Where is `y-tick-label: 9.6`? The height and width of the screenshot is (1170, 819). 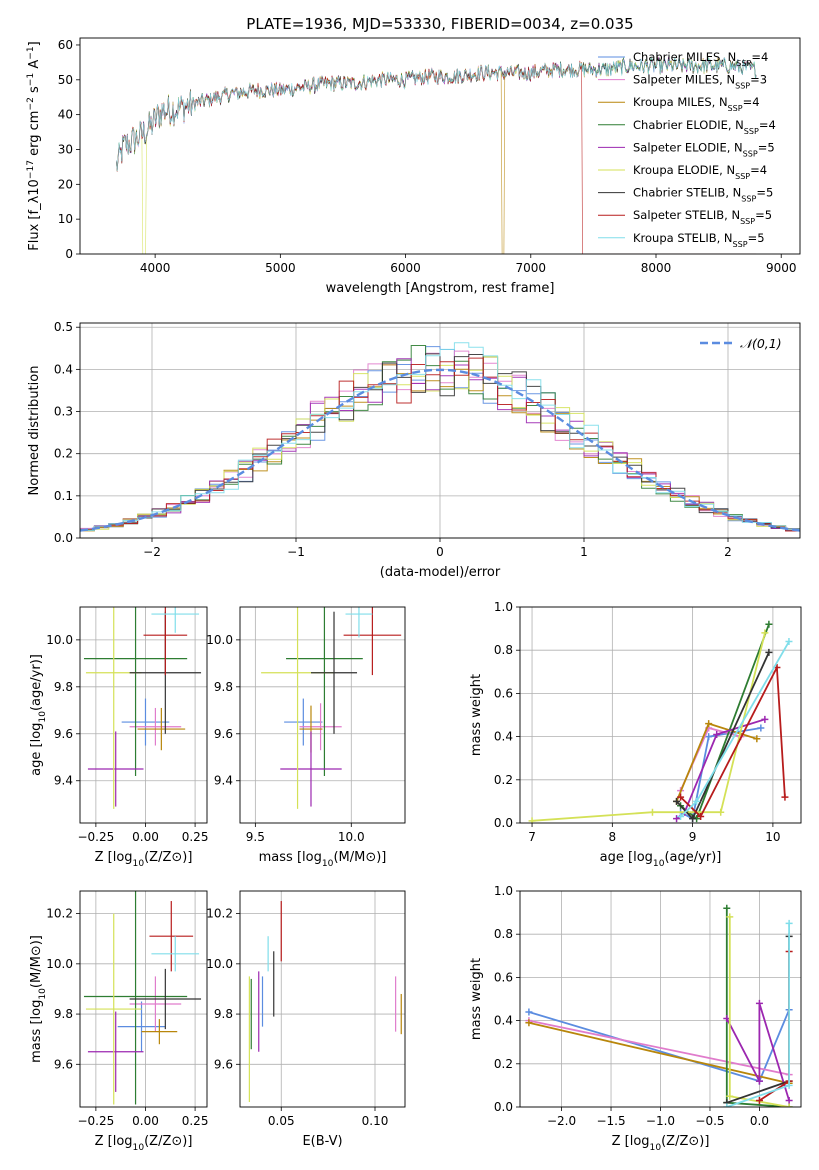 y-tick-label: 9.6 is located at coordinates (63, 734).